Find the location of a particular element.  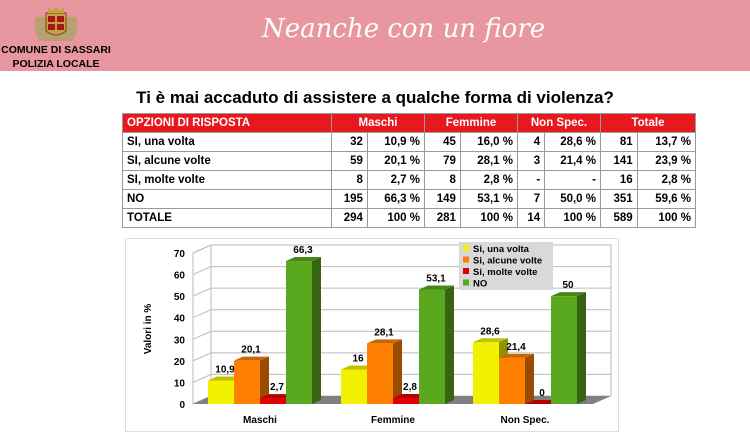

cell: 589 is located at coordinates (619, 218).